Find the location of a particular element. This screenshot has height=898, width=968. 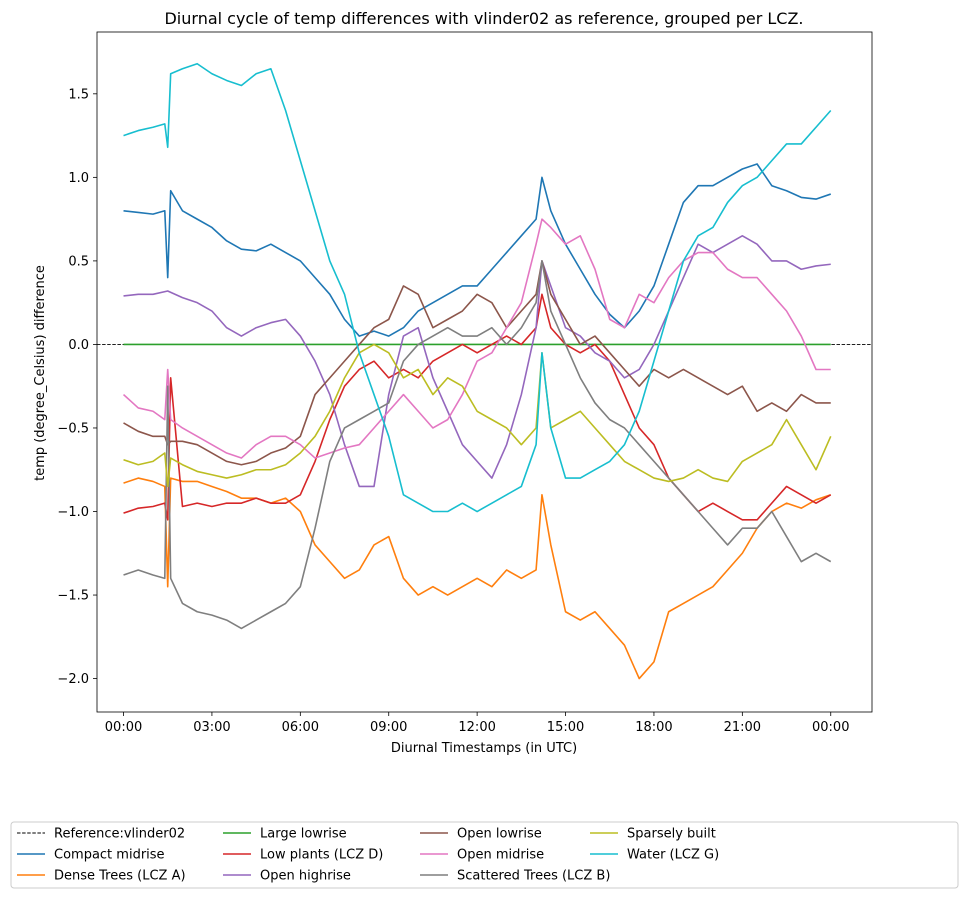

legend-item-open-highrise: Open highrise is located at coordinates (287, 876).